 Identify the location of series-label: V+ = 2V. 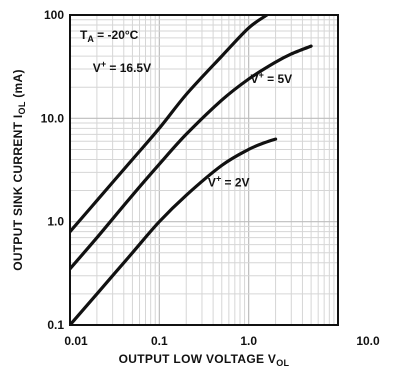
(229, 181).